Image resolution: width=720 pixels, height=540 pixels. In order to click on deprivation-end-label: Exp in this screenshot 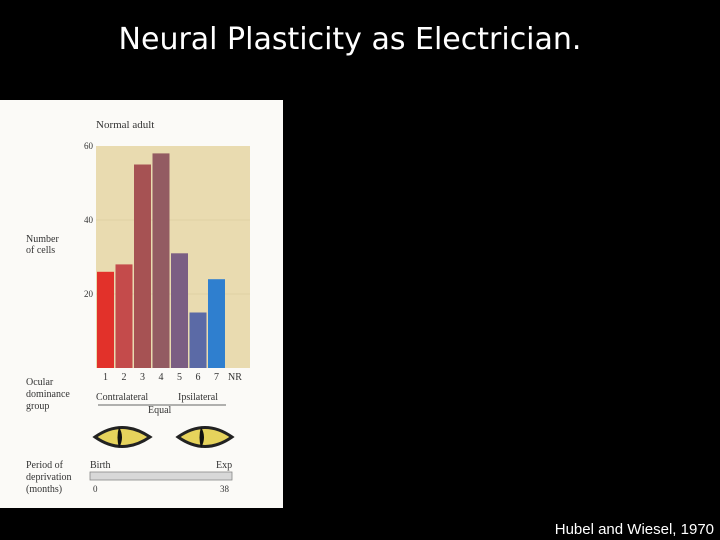, I will do `click(224, 465)`.